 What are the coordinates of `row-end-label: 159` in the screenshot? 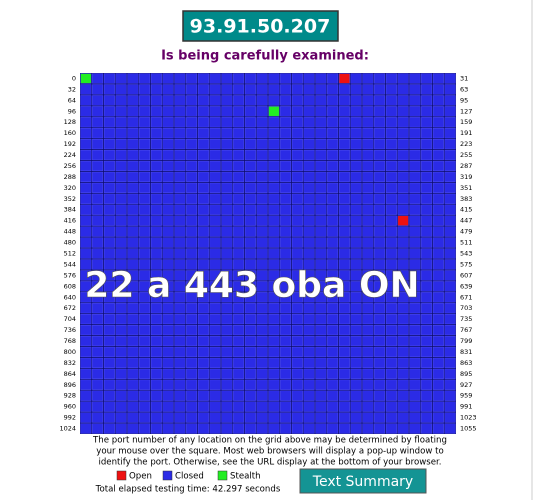 It's located at (466, 122).